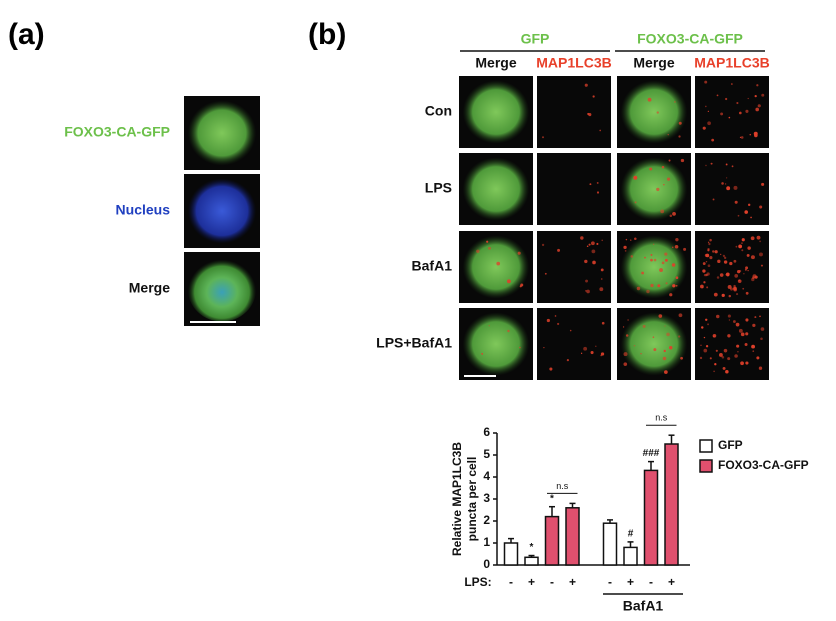 This screenshot has height=621, width=836. What do you see at coordinates (552, 498) in the screenshot?
I see `annotation: *` at bounding box center [552, 498].